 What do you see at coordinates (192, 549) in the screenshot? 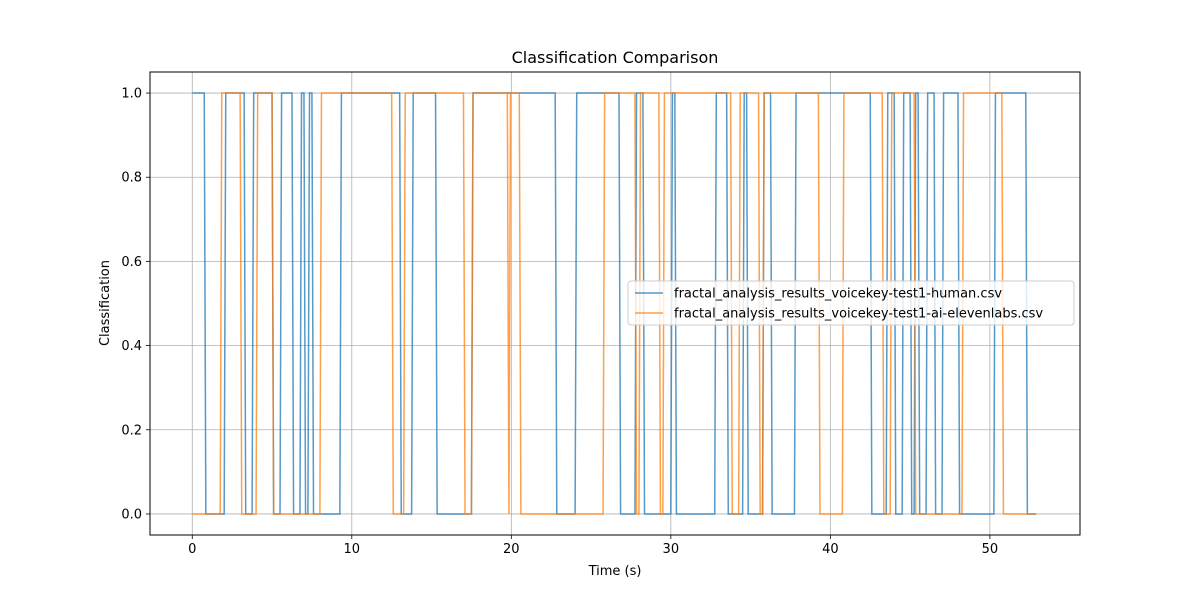
I see `x-tick-label: 0` at bounding box center [192, 549].